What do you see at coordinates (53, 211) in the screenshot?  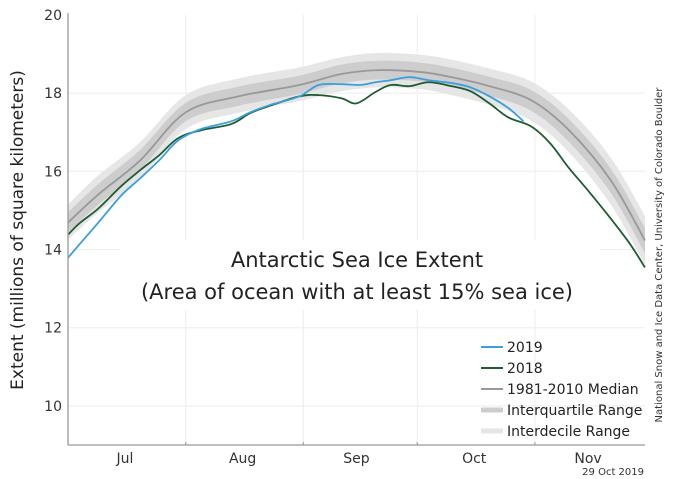 I see `y-tick-labels: 10 12 14 16 18 20` at bounding box center [53, 211].